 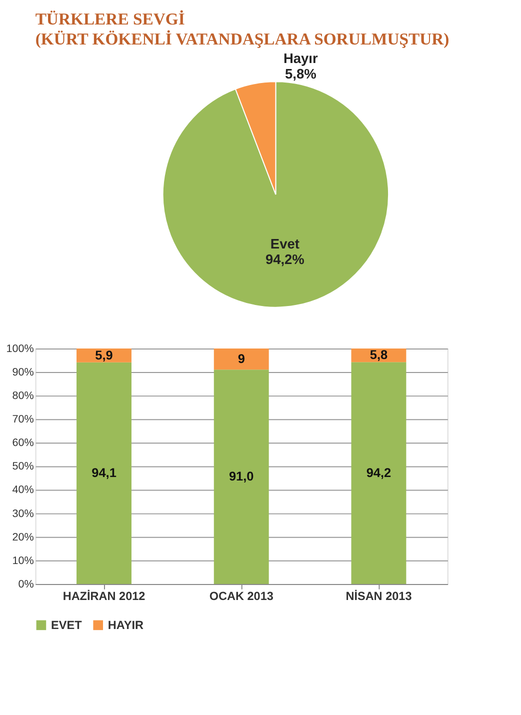 What do you see at coordinates (20, 348) in the screenshot?
I see `y-tick-label: 100%` at bounding box center [20, 348].